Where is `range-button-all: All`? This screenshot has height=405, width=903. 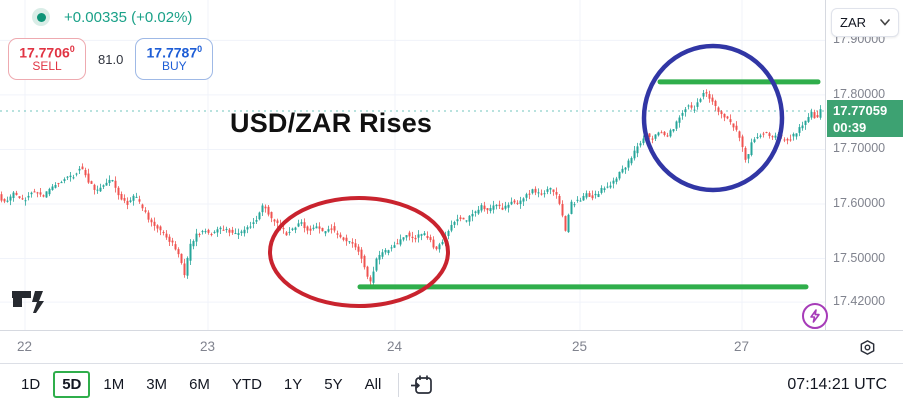
range-button-all: All is located at coordinates (373, 384).